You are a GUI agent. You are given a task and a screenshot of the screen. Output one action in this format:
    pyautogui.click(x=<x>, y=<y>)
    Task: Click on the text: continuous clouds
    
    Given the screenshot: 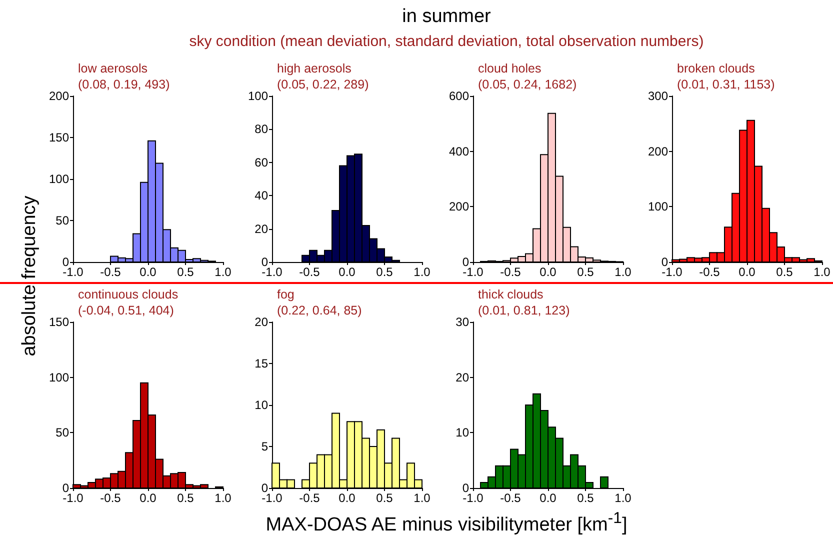 What is the action you would take?
    pyautogui.click(x=128, y=295)
    